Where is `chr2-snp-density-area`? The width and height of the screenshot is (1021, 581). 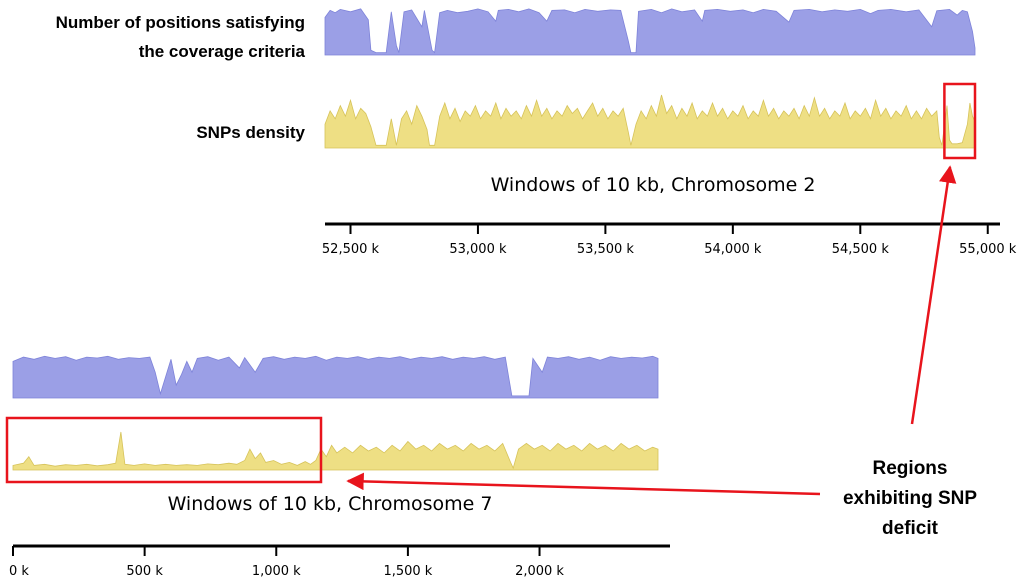 chr2-snp-density-area is located at coordinates (650, 121).